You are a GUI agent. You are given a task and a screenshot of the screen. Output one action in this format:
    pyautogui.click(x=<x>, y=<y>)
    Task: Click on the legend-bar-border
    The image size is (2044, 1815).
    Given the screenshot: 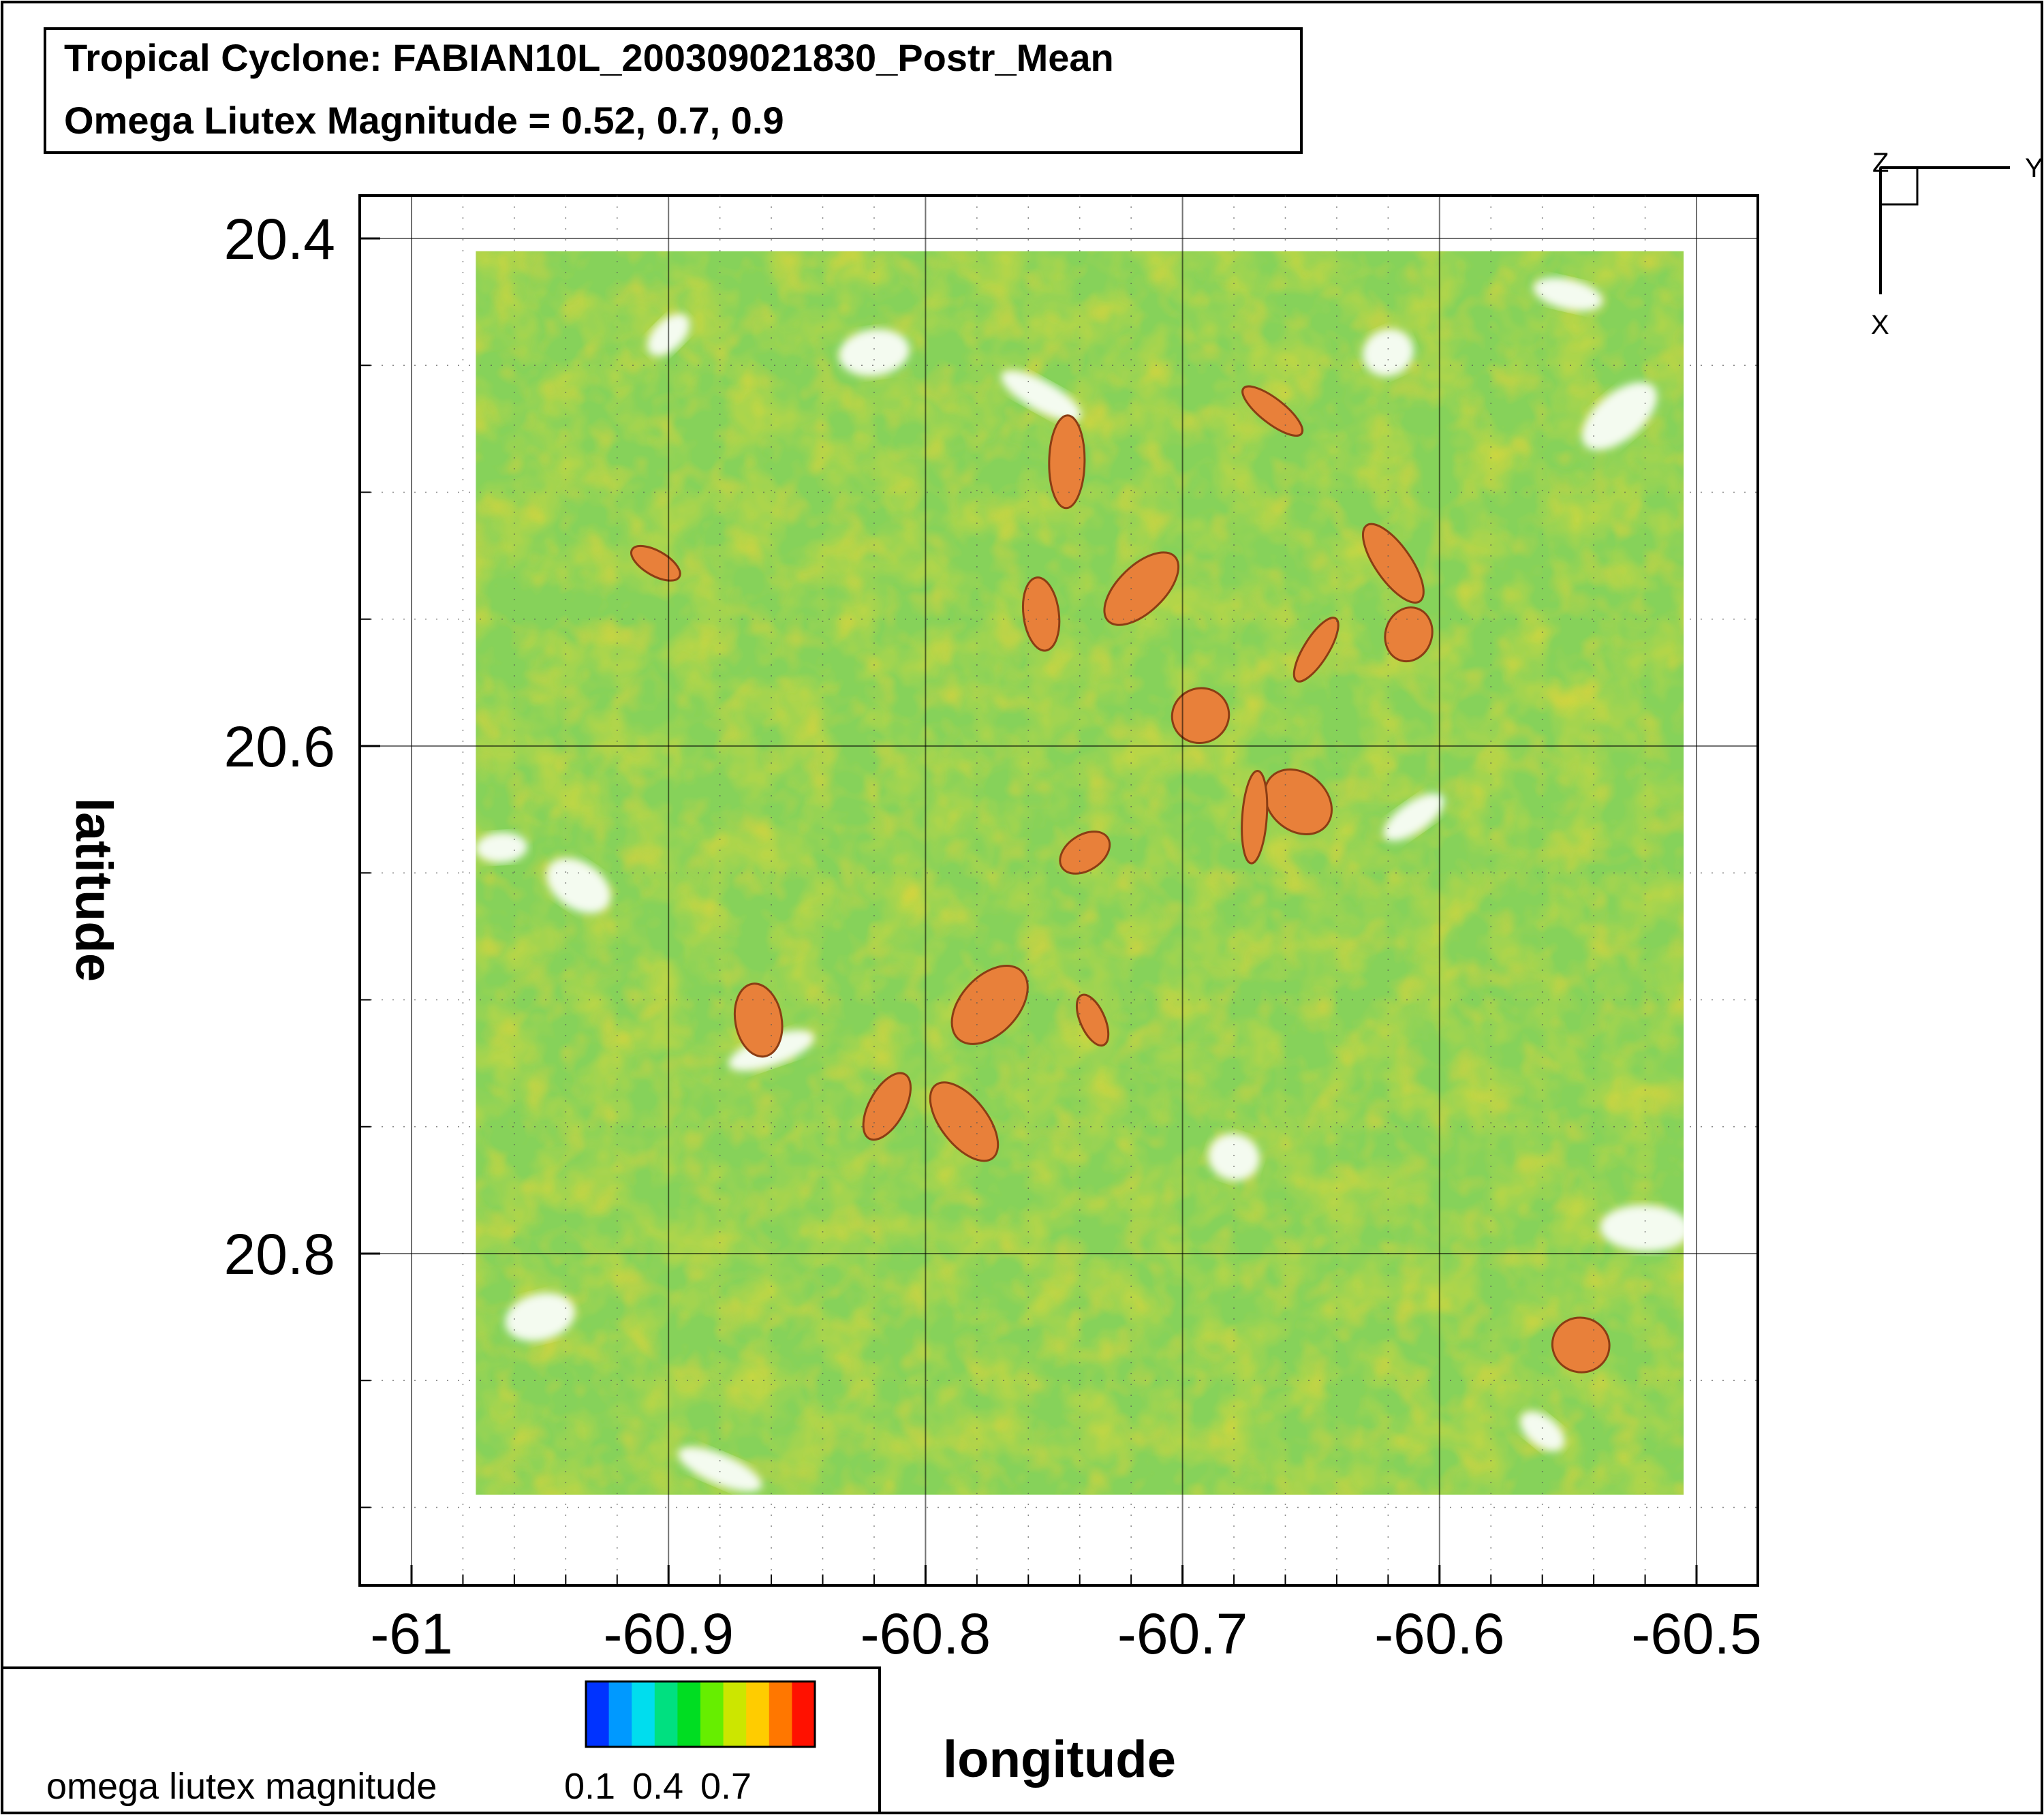 What is the action you would take?
    pyautogui.click(x=700, y=1714)
    